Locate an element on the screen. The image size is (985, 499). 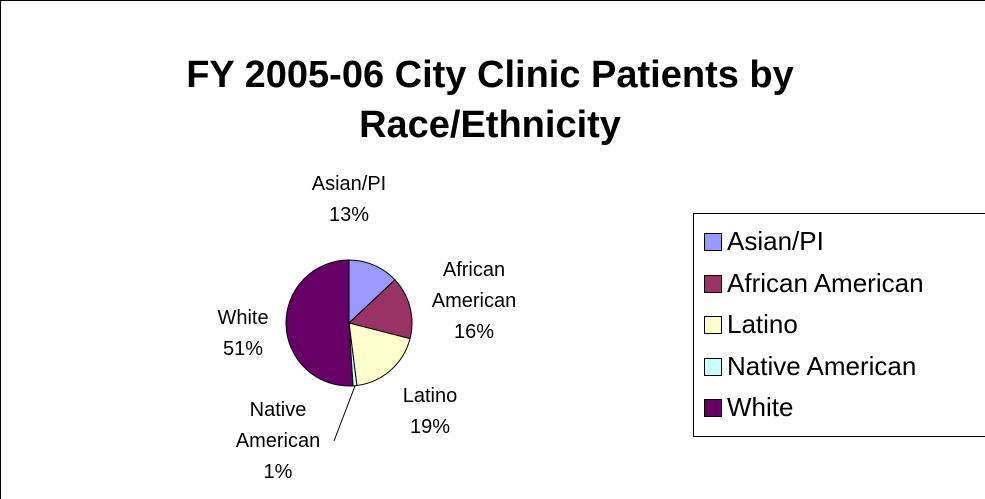
leader-line is located at coordinates (344, 413).